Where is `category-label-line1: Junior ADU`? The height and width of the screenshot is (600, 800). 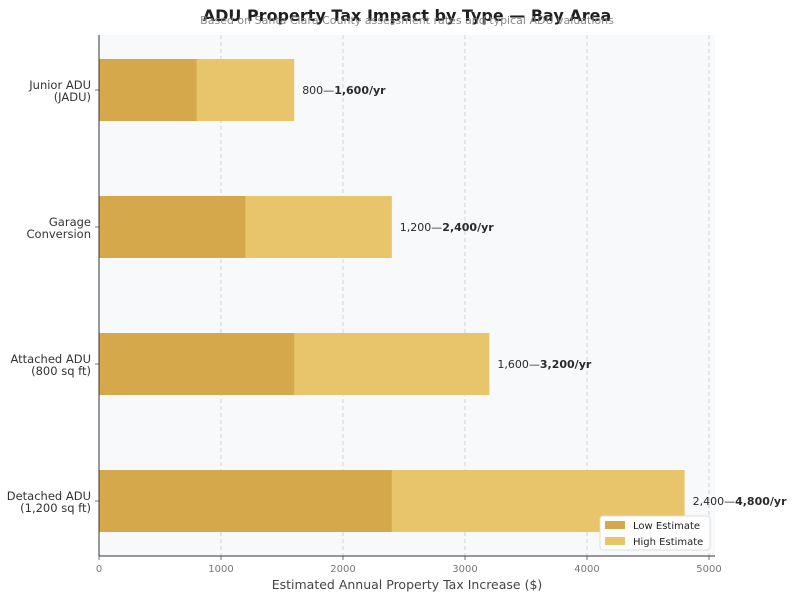
category-label-line1: Junior ADU is located at coordinates (59, 85).